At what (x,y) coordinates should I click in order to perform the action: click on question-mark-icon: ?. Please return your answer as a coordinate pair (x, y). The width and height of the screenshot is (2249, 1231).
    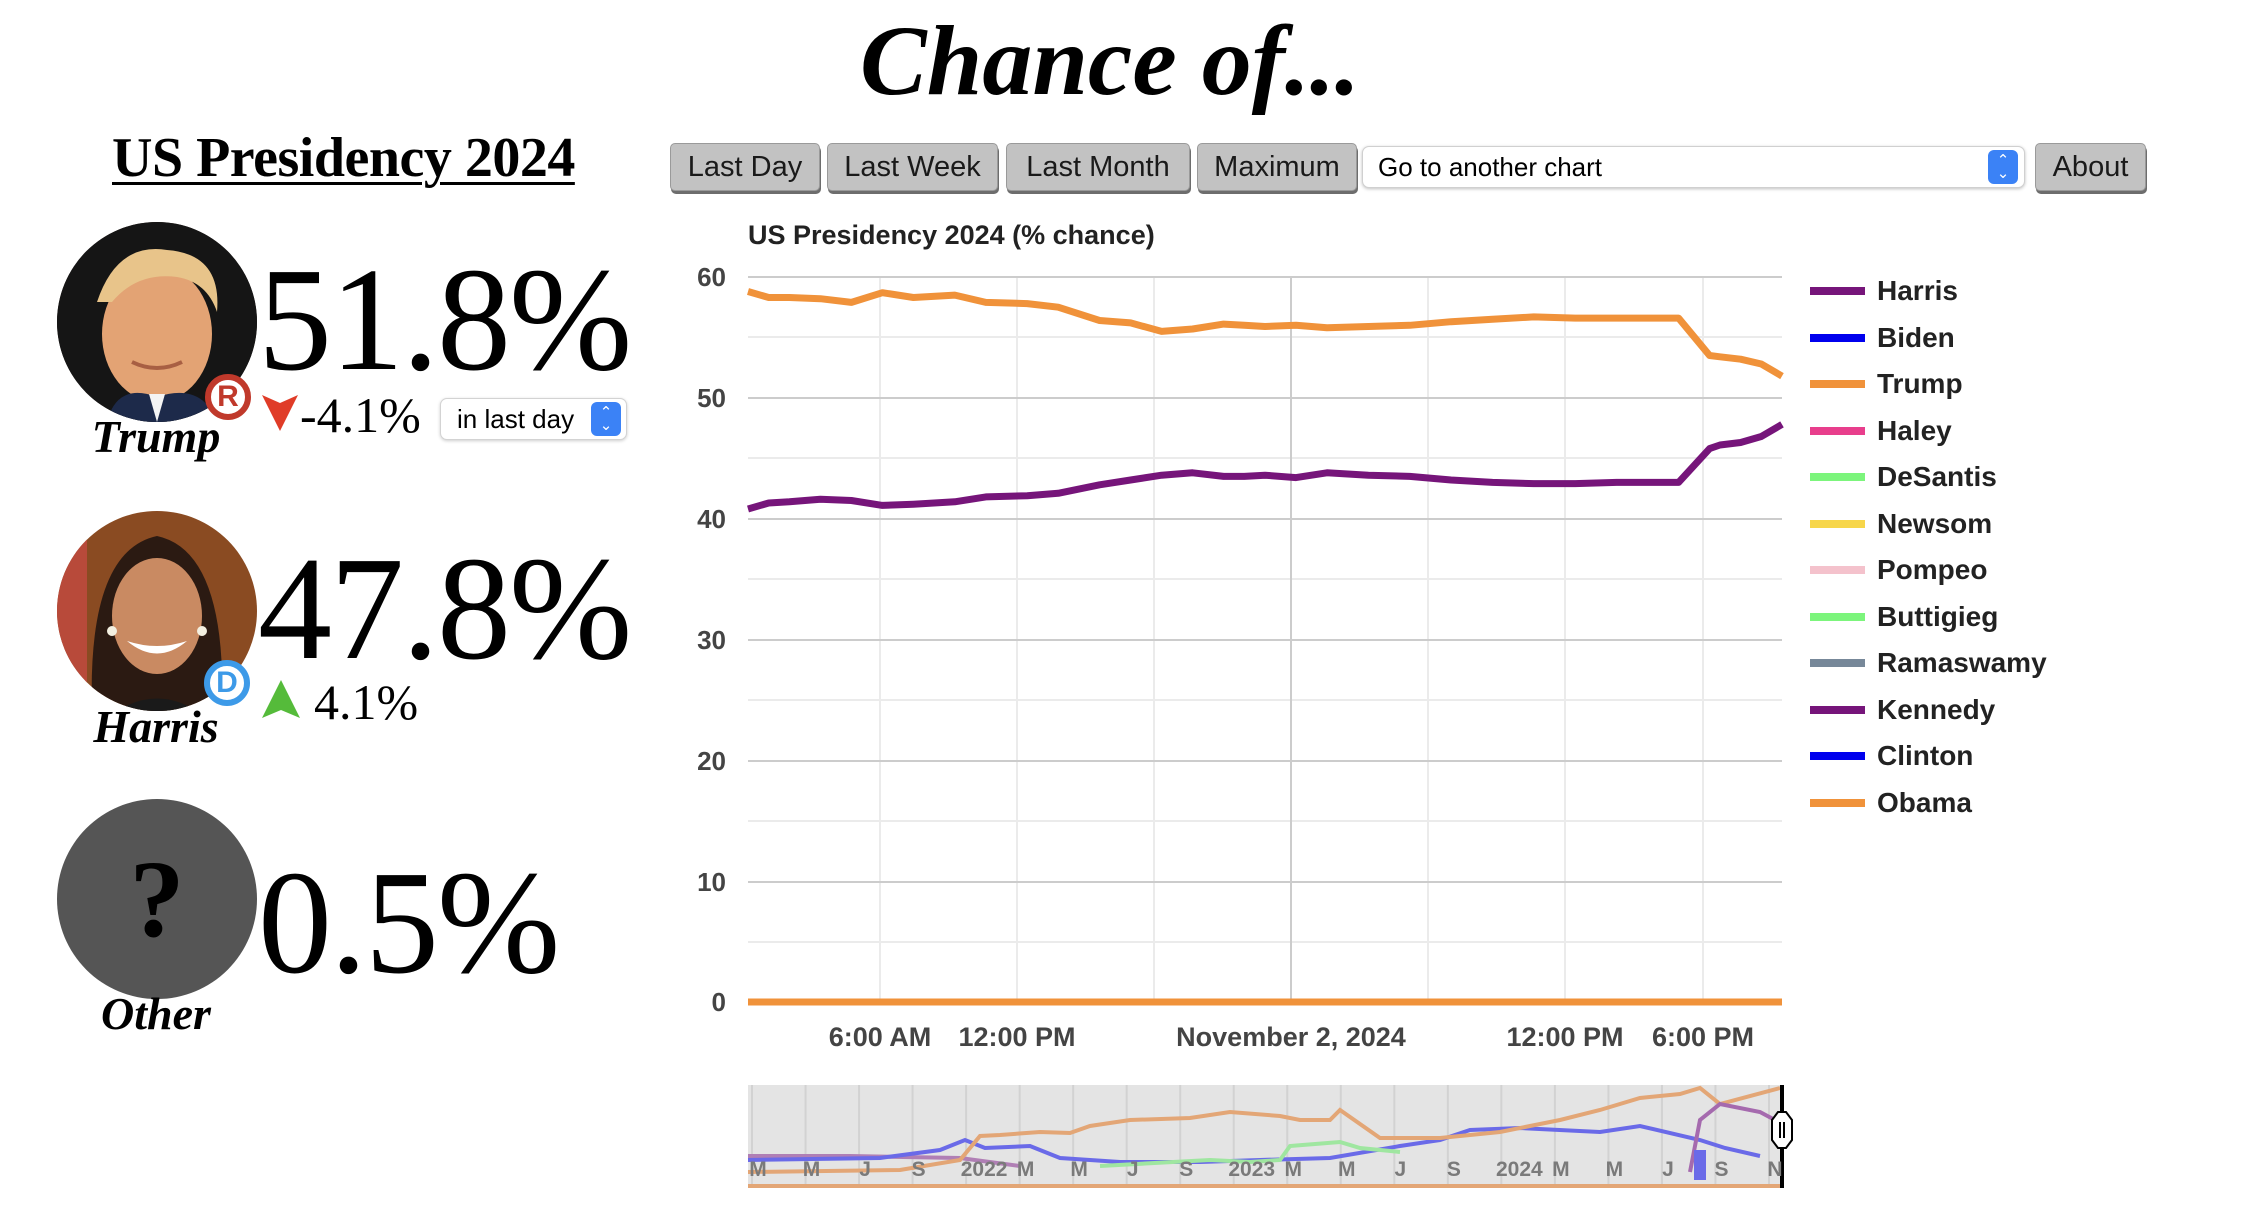
    Looking at the image, I should click on (157, 898).